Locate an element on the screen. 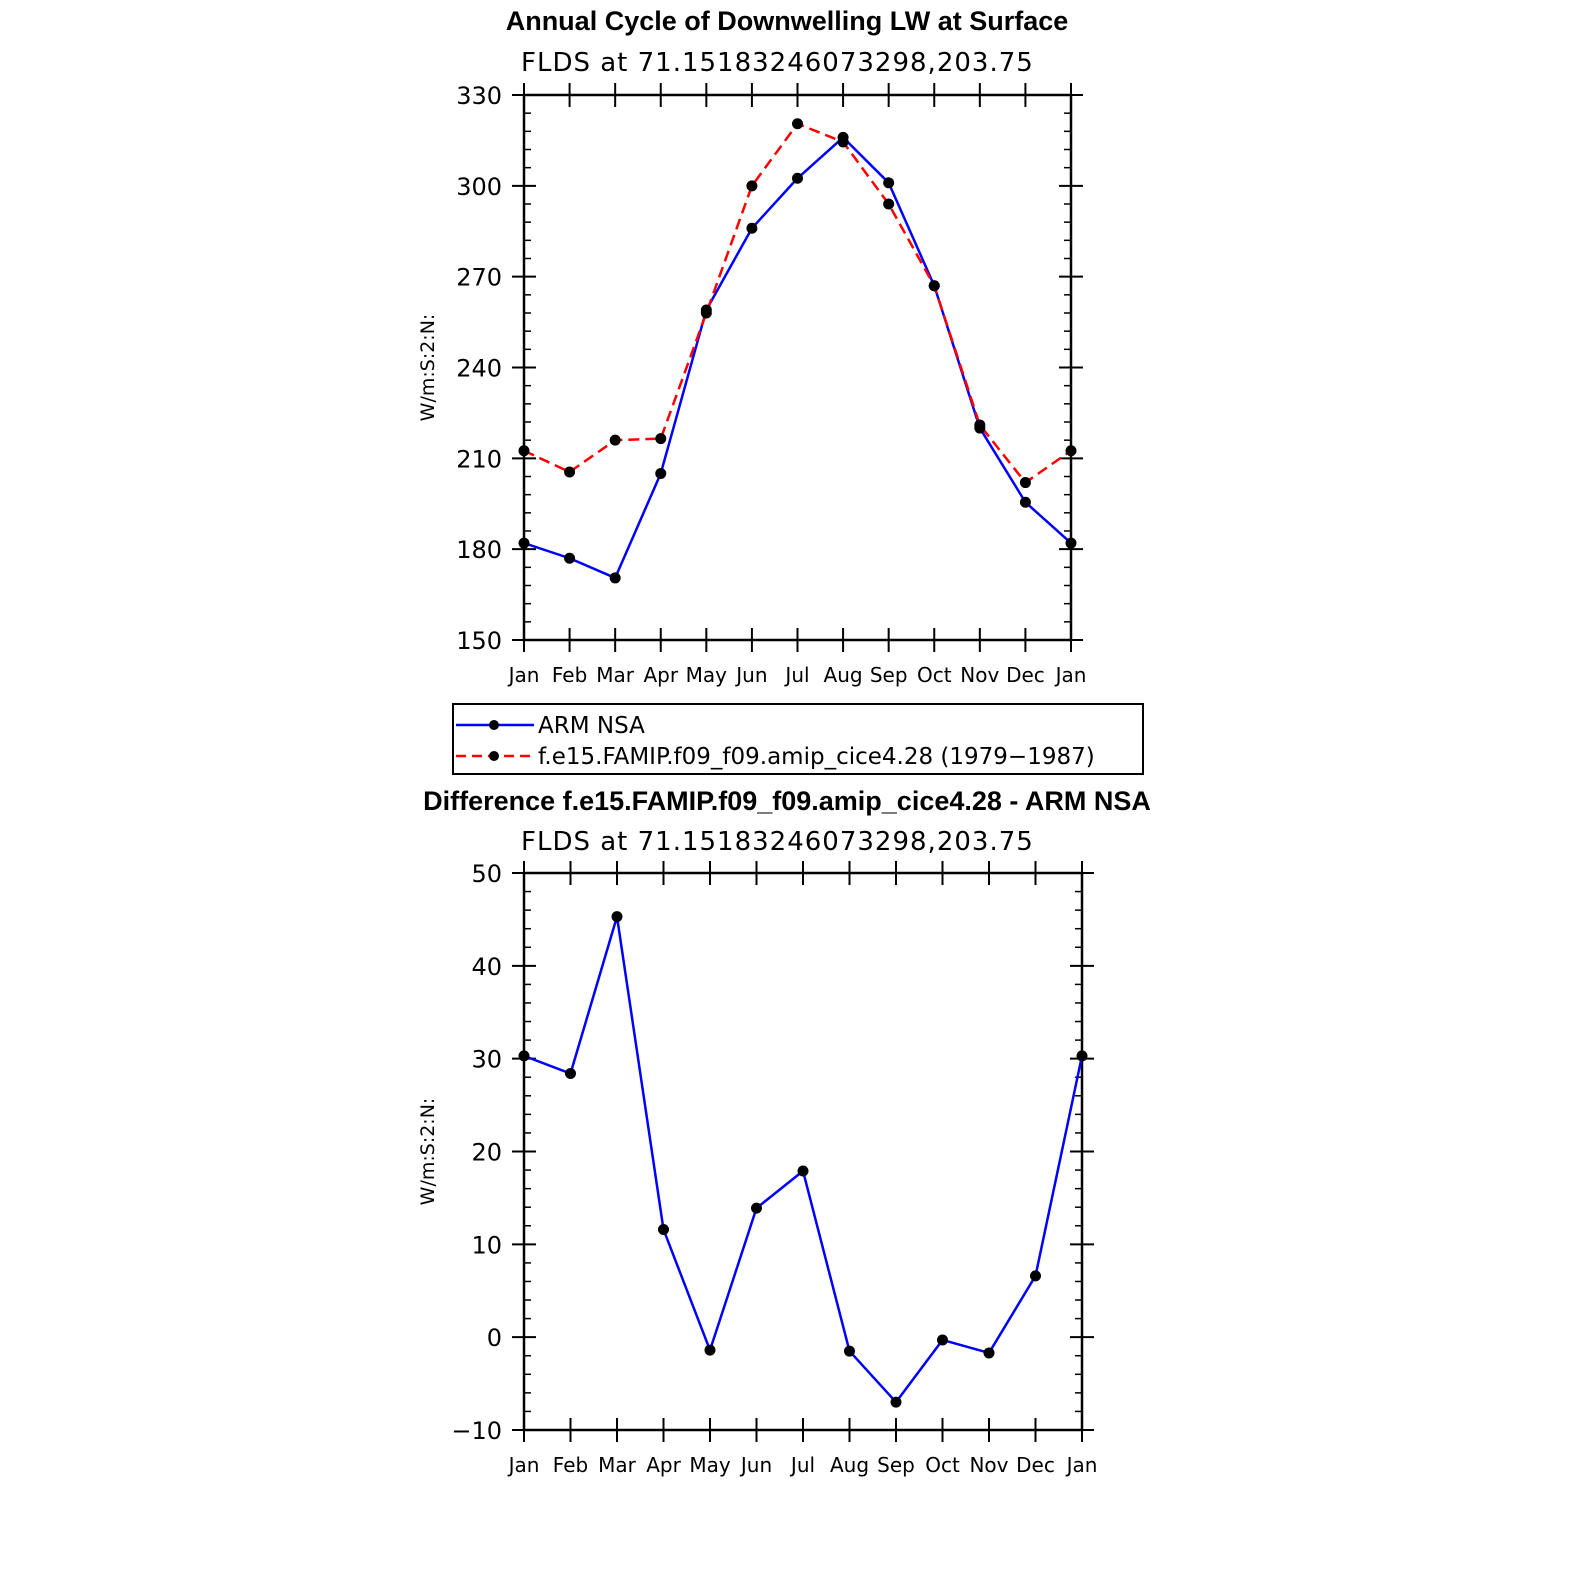  legend-label-arm-nsa: ARM NSA is located at coordinates (591, 726).